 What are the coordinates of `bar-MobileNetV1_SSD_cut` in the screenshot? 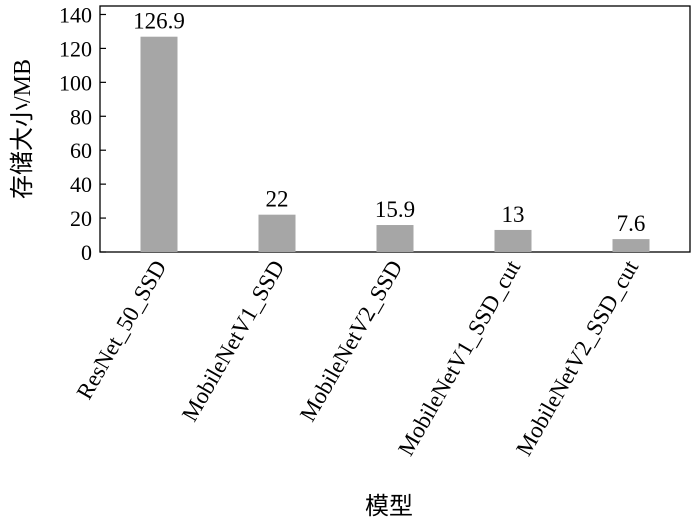 It's located at (513, 240).